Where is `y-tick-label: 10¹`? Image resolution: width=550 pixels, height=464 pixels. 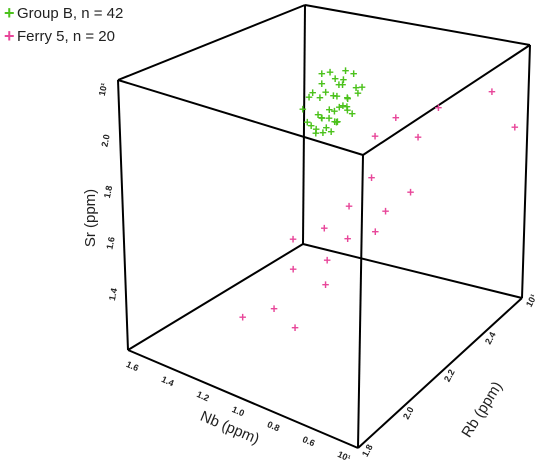 y-tick-label: 10¹ is located at coordinates (531, 300).